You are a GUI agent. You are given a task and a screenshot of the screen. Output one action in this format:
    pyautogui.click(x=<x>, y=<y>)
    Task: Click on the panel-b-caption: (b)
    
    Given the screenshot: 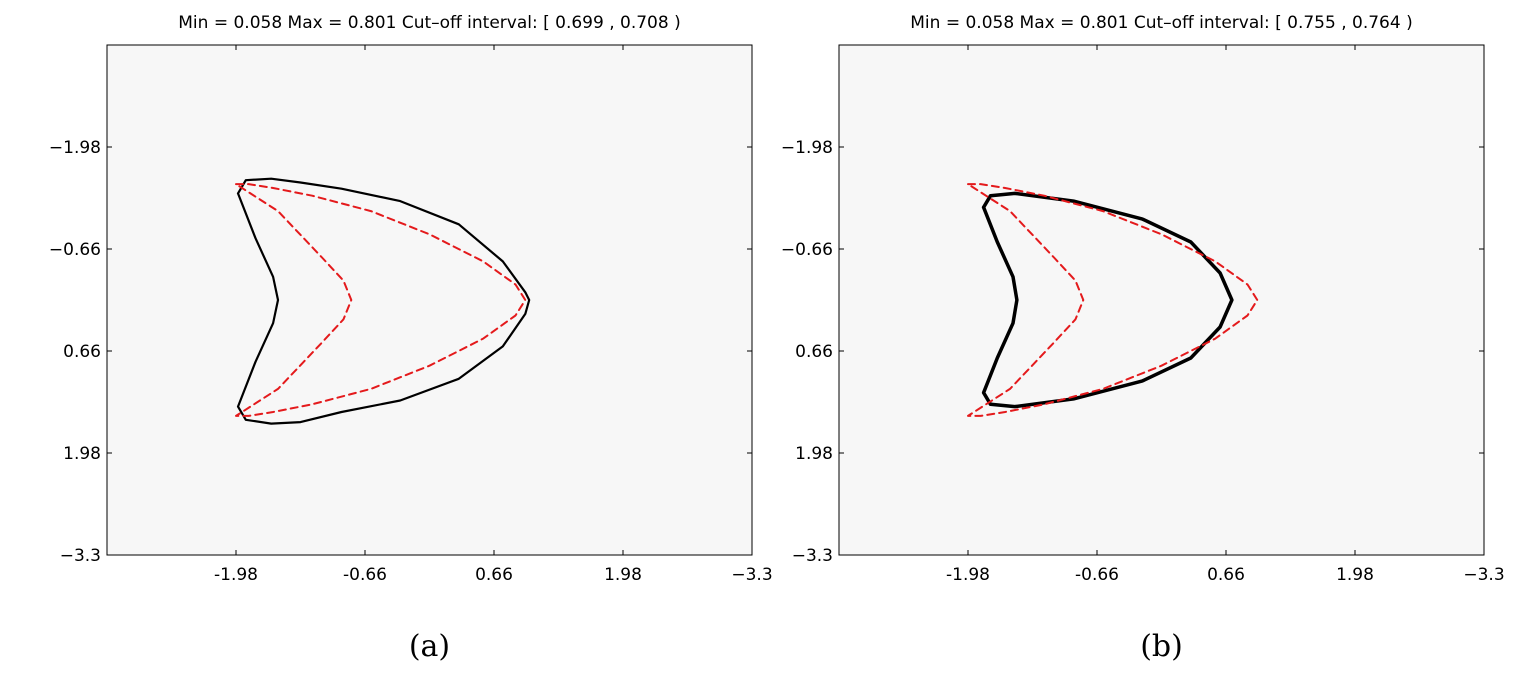 What is the action you would take?
    pyautogui.click(x=1161, y=646)
    